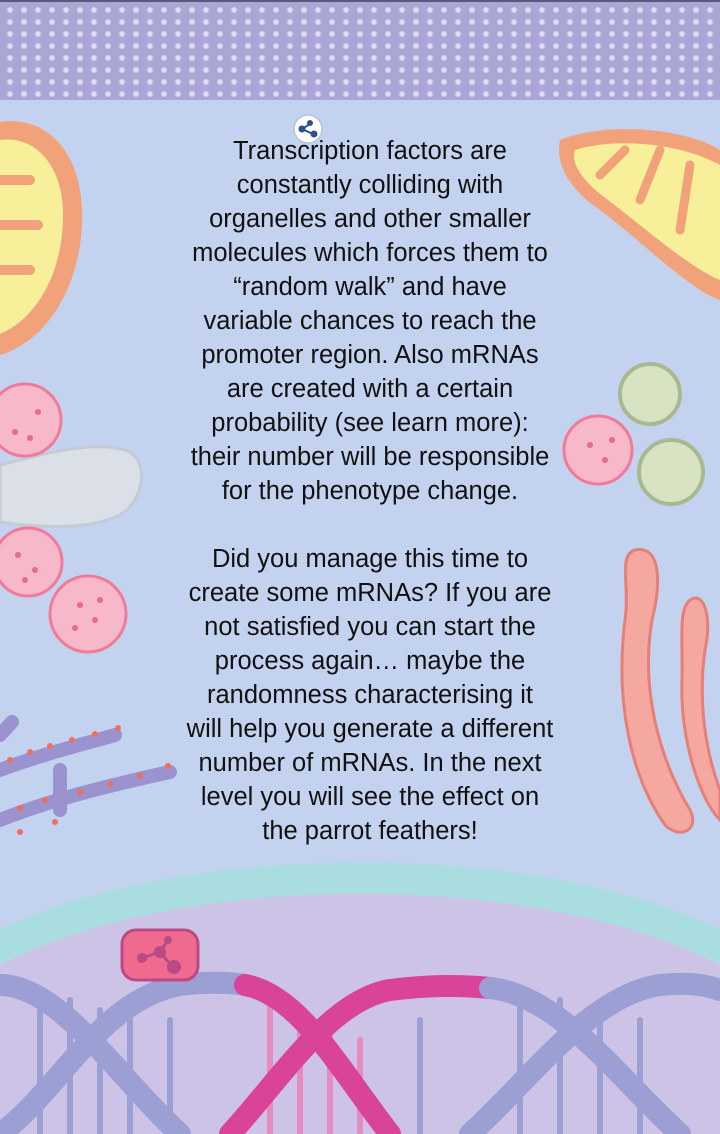  What do you see at coordinates (670, 691) in the screenshot?
I see `golgi-apparatus` at bounding box center [670, 691].